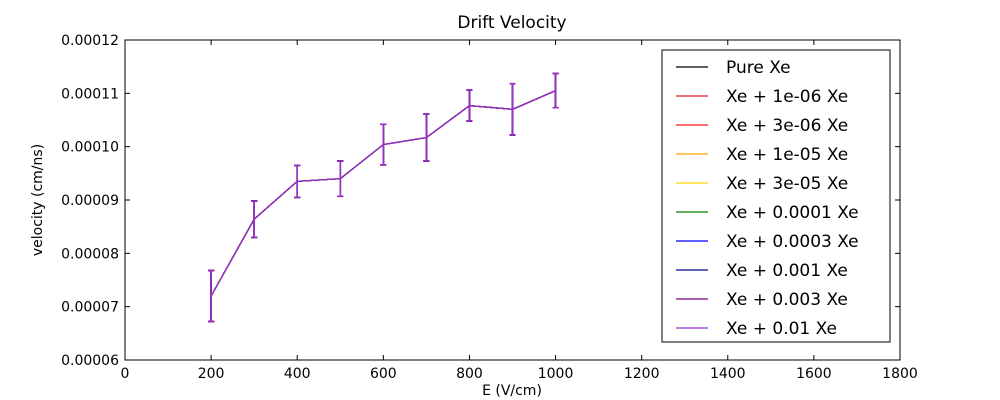 The image size is (1000, 400). What do you see at coordinates (787, 271) in the screenshot?
I see `legend-label: Xe + 0.001 Xe` at bounding box center [787, 271].